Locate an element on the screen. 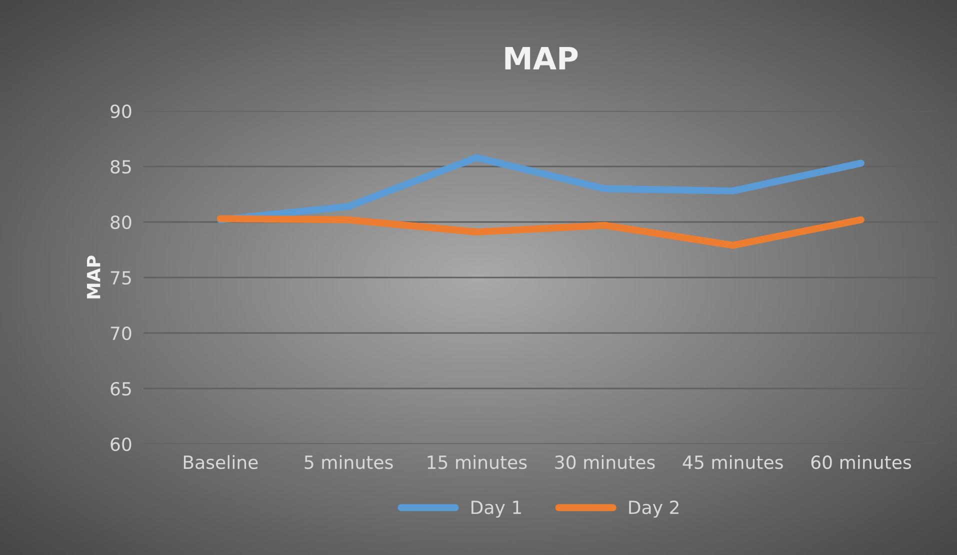 Image resolution: width=957 pixels, height=555 pixels. y-tick-label: 80 is located at coordinates (121, 222).